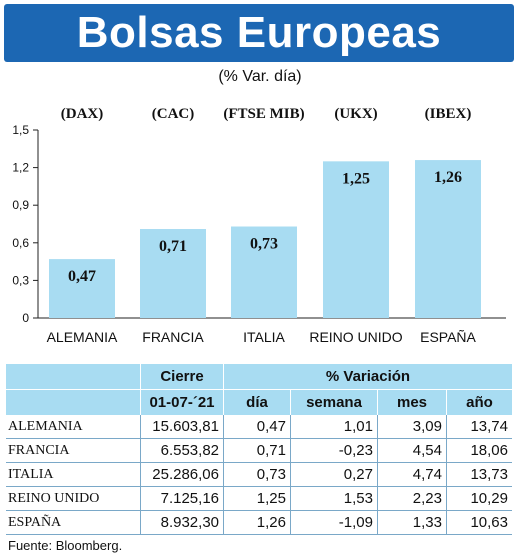 The image size is (520, 559). Describe the element at coordinates (334, 474) in the screenshot. I see `cell-semana: 0,27` at that location.